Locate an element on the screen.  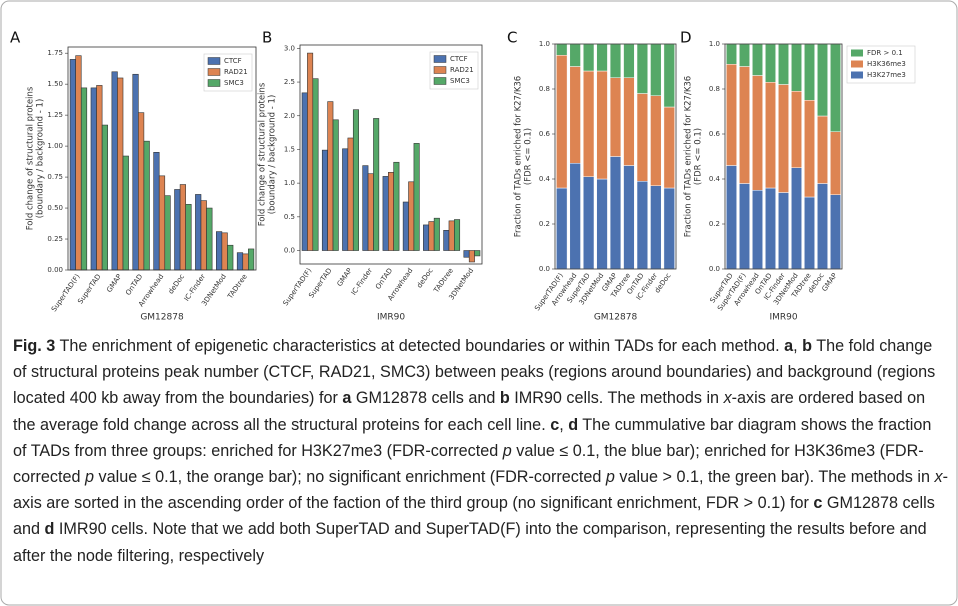
x-axis-label: IMR90 is located at coordinates (783, 318).